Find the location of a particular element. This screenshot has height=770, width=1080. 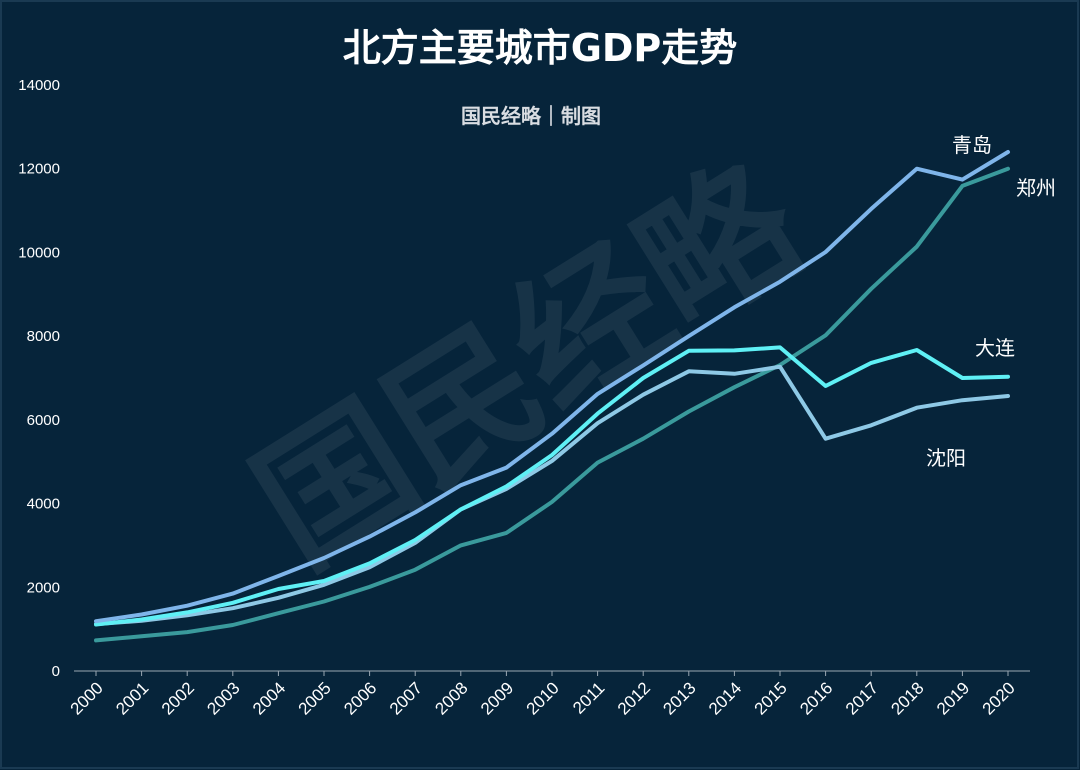

chart-title: 北方主要城市GDP走势 is located at coordinates (540, 48).